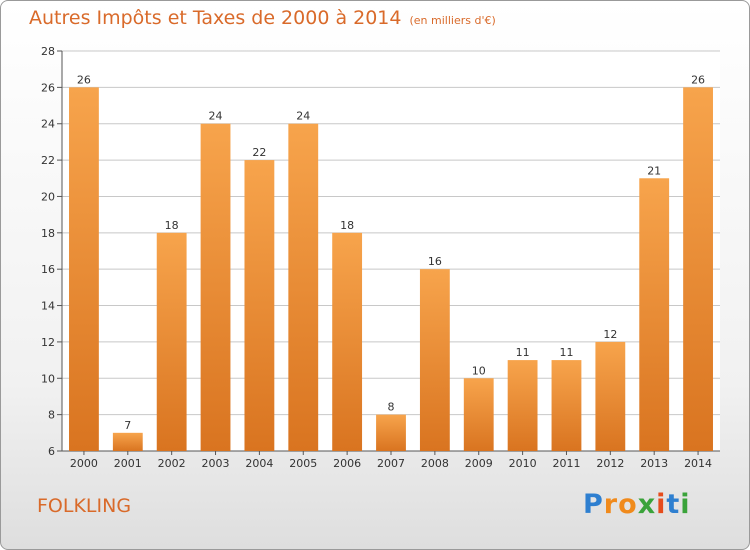 The width and height of the screenshot is (750, 550). Describe the element at coordinates (48, 160) in the screenshot. I see `y-tick-label: 22` at that location.